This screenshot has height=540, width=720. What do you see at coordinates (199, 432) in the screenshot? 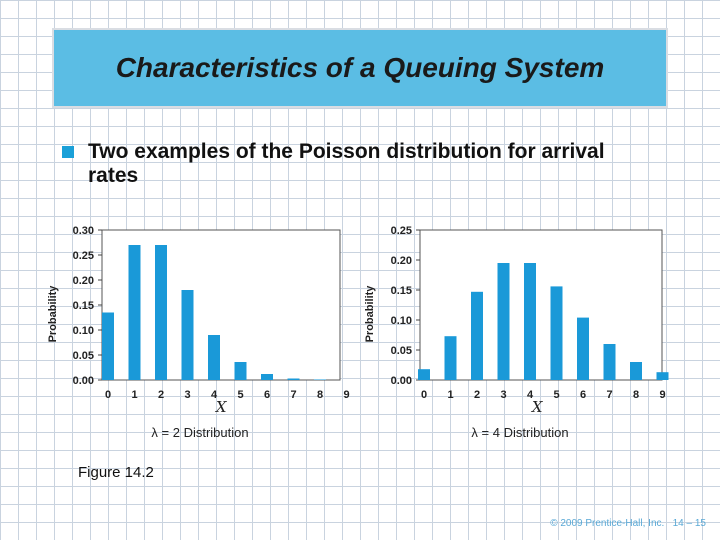
I see `distribution-caption: λ = 2 Distribution` at bounding box center [199, 432].